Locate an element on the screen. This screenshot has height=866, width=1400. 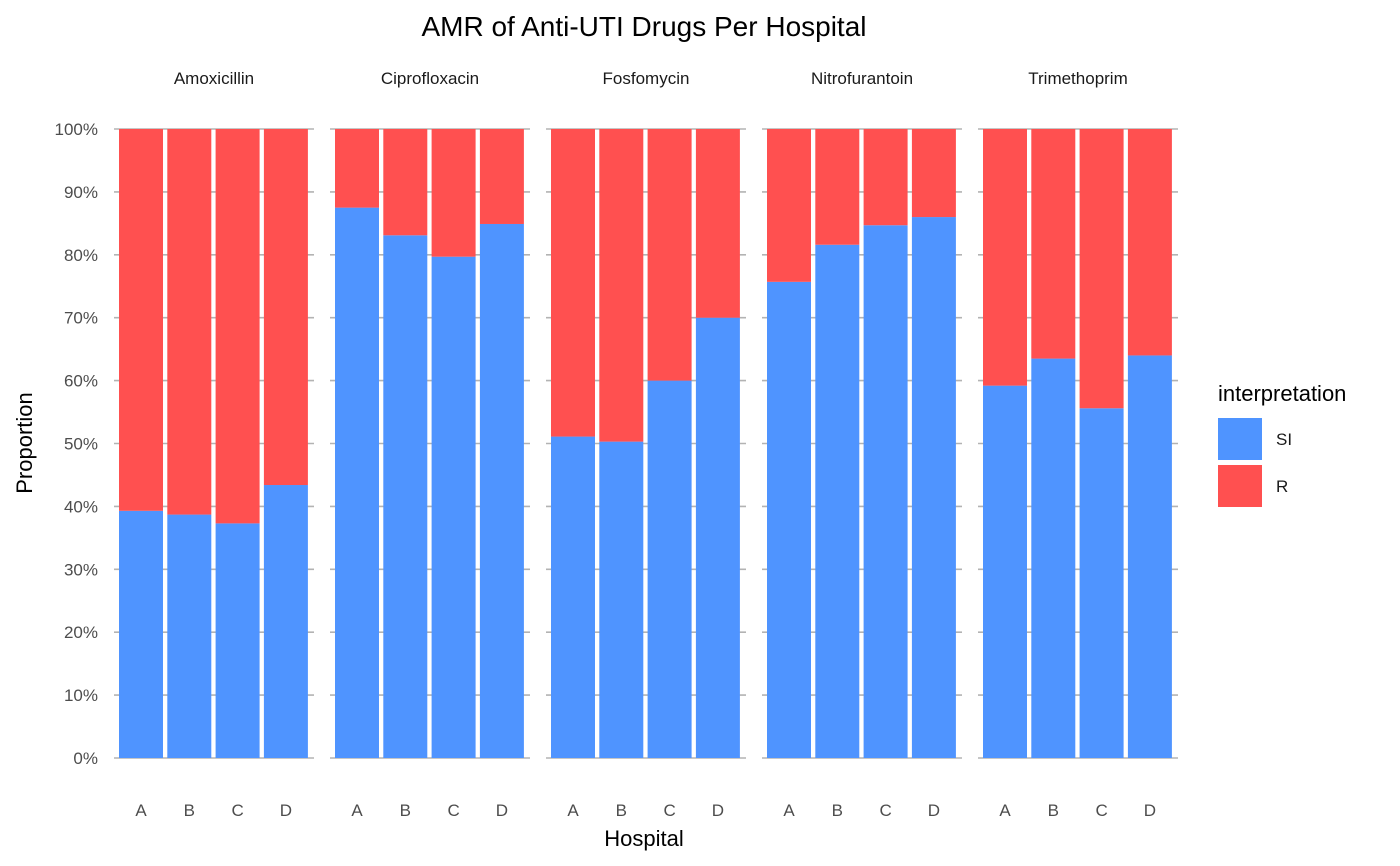
y-tick-label: 90% is located at coordinates (81, 192).